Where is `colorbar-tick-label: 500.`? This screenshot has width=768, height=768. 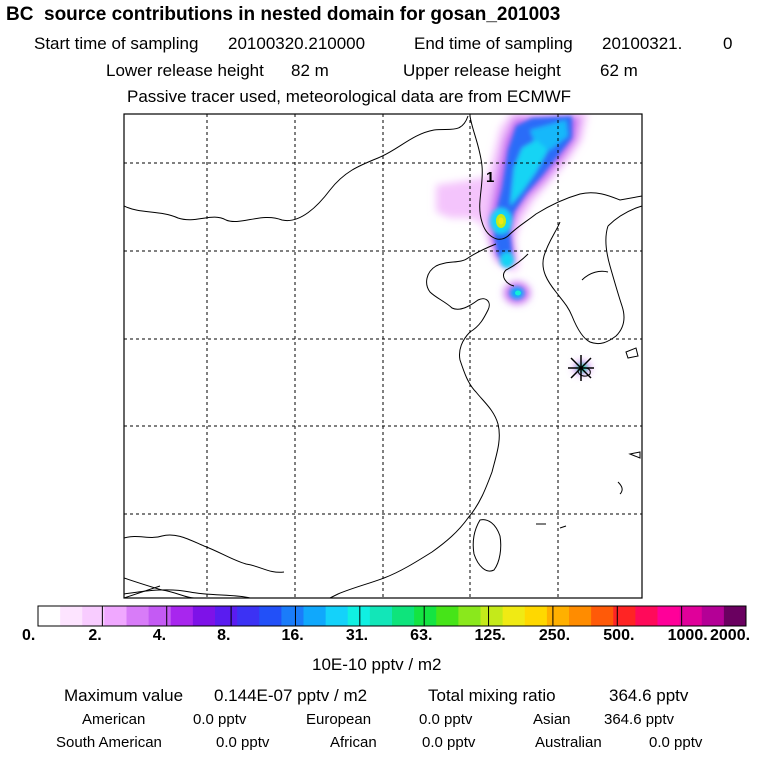
colorbar-tick-label: 500. is located at coordinates (619, 635).